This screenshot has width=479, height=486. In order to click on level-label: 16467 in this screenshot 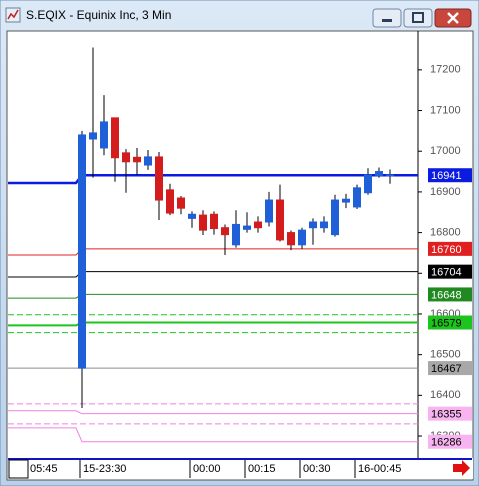, I will do `click(446, 369)`.